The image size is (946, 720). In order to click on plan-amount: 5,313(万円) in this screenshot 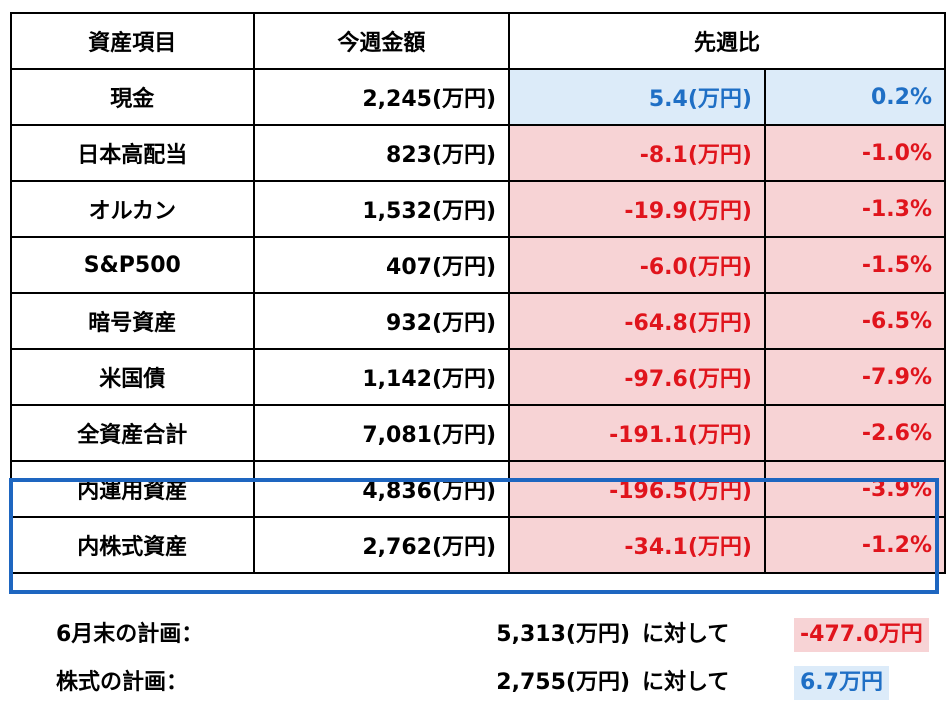, I will do `click(563, 634)`.